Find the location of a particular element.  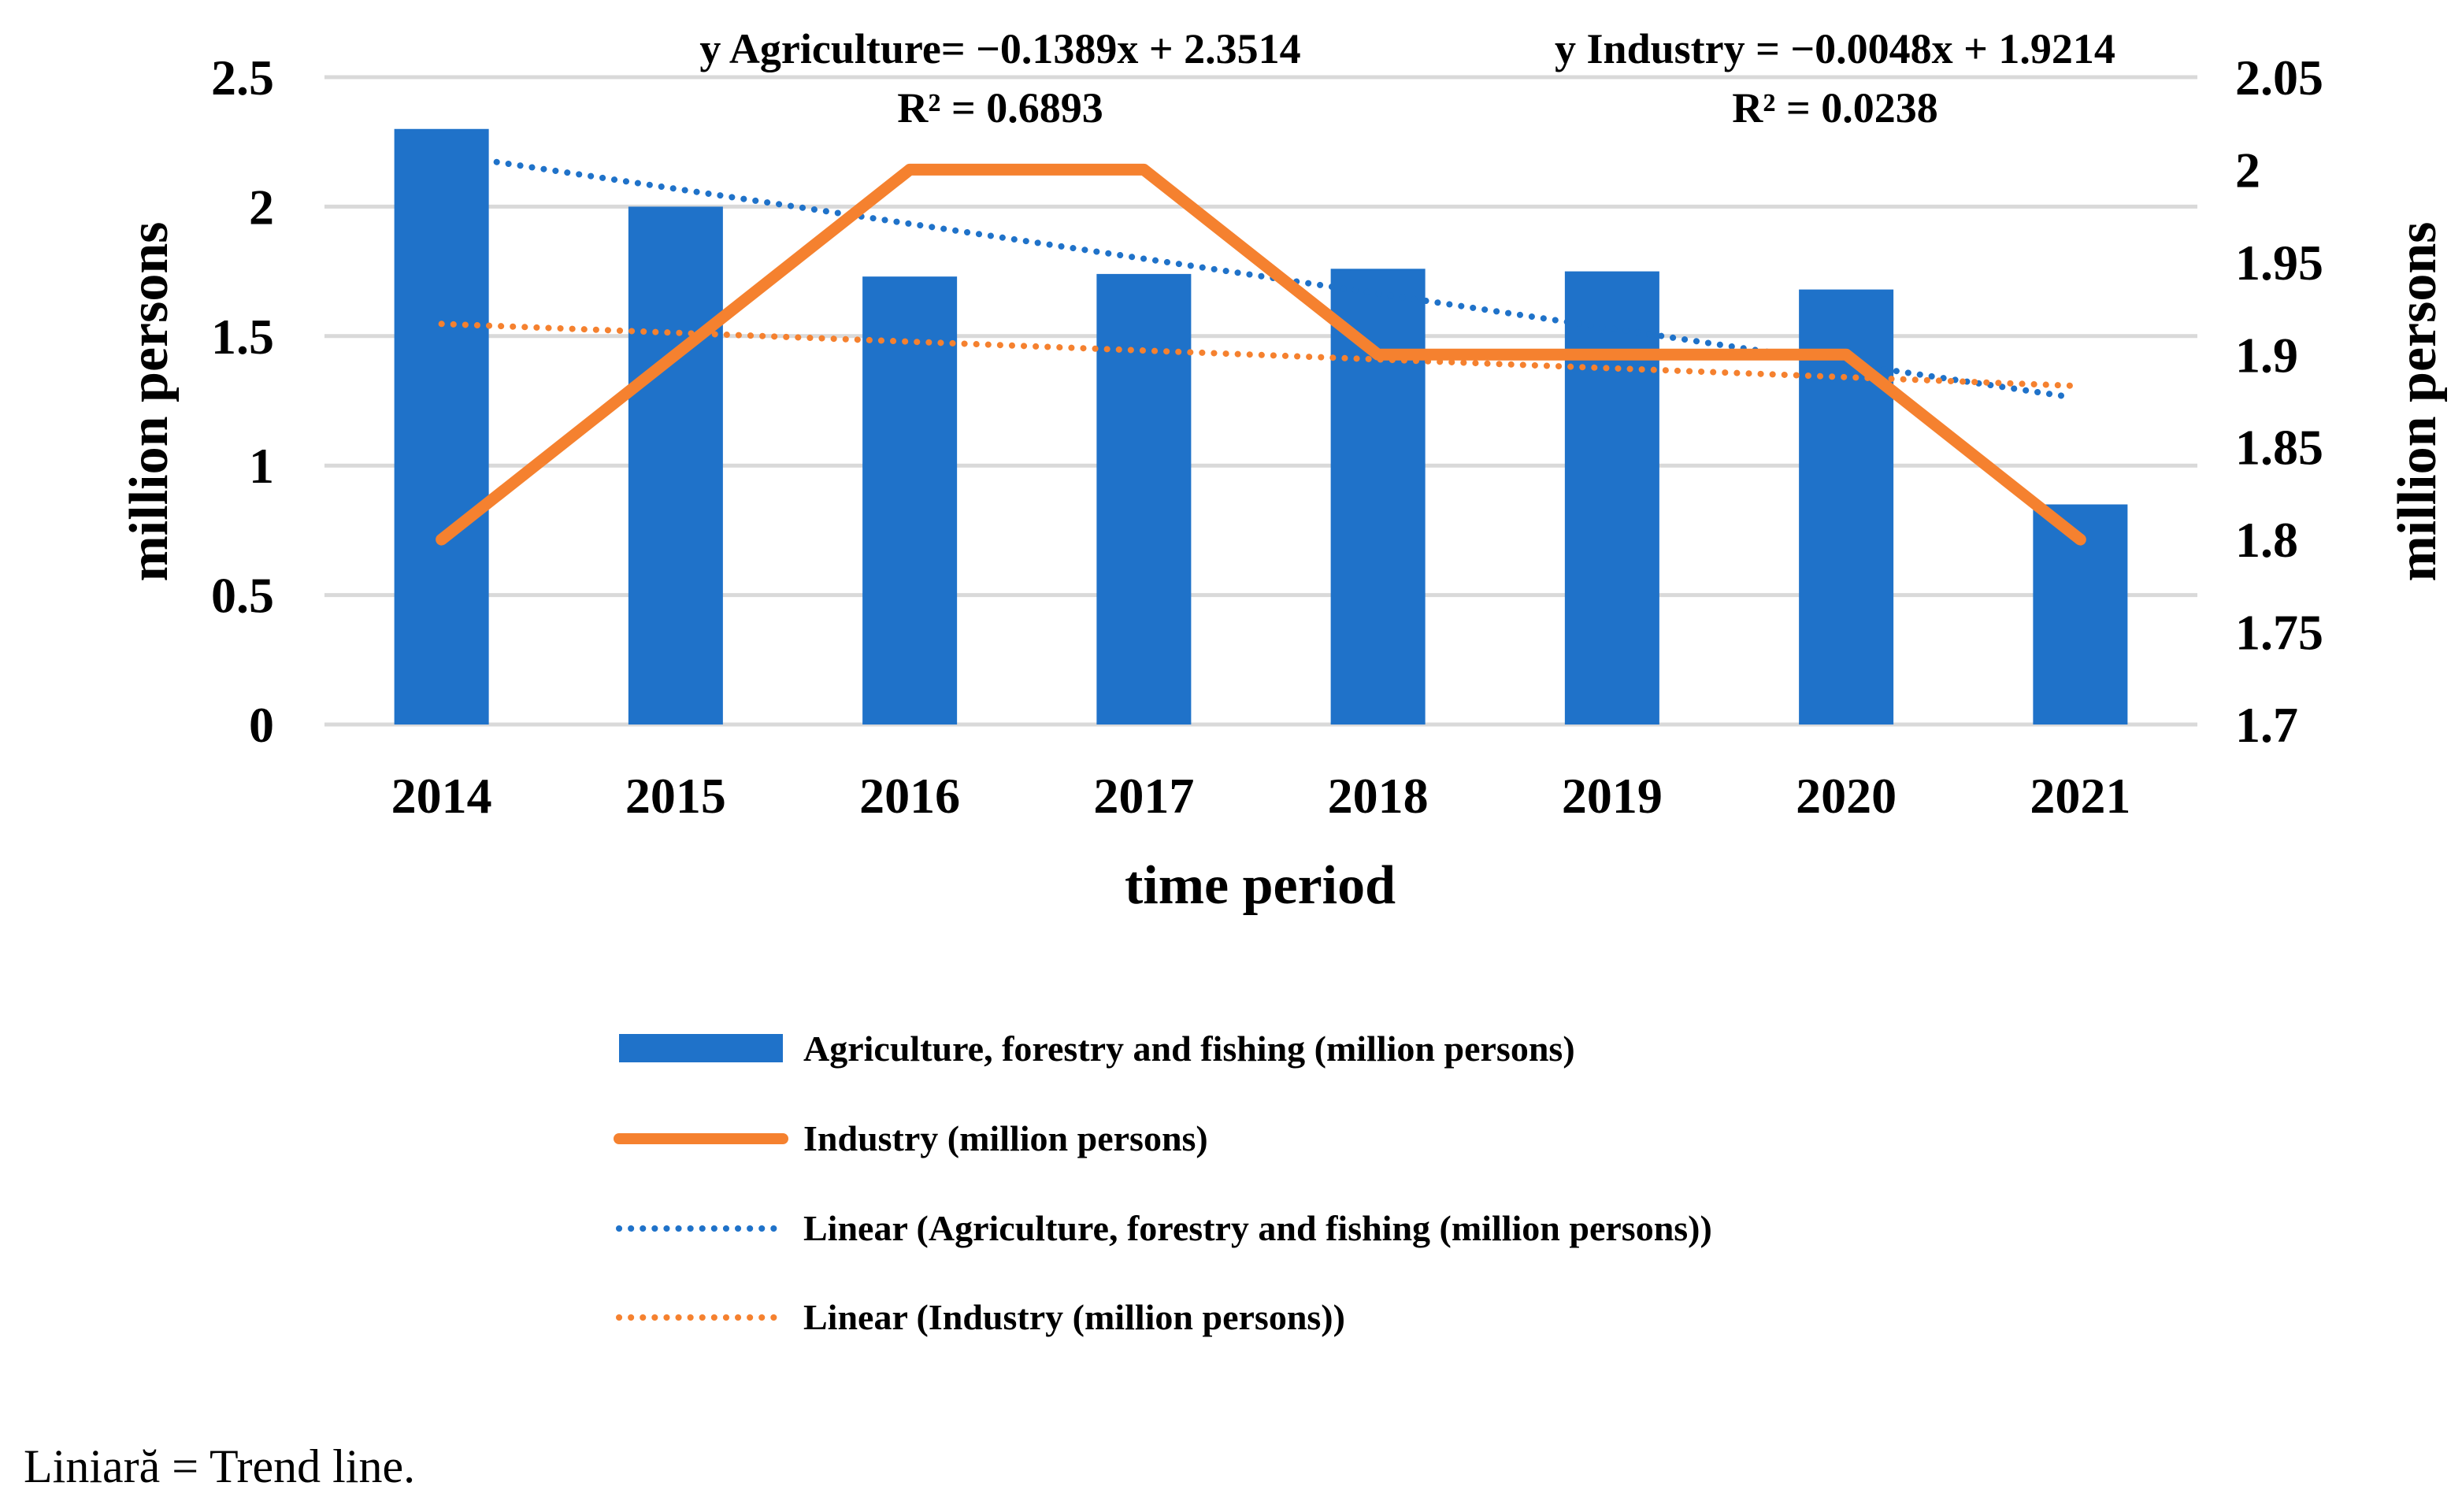

y-axis-right-ticks: 1.7 1.75 1.8 1.85 1.9 1.95 2 2.05 is located at coordinates (2279, 401).